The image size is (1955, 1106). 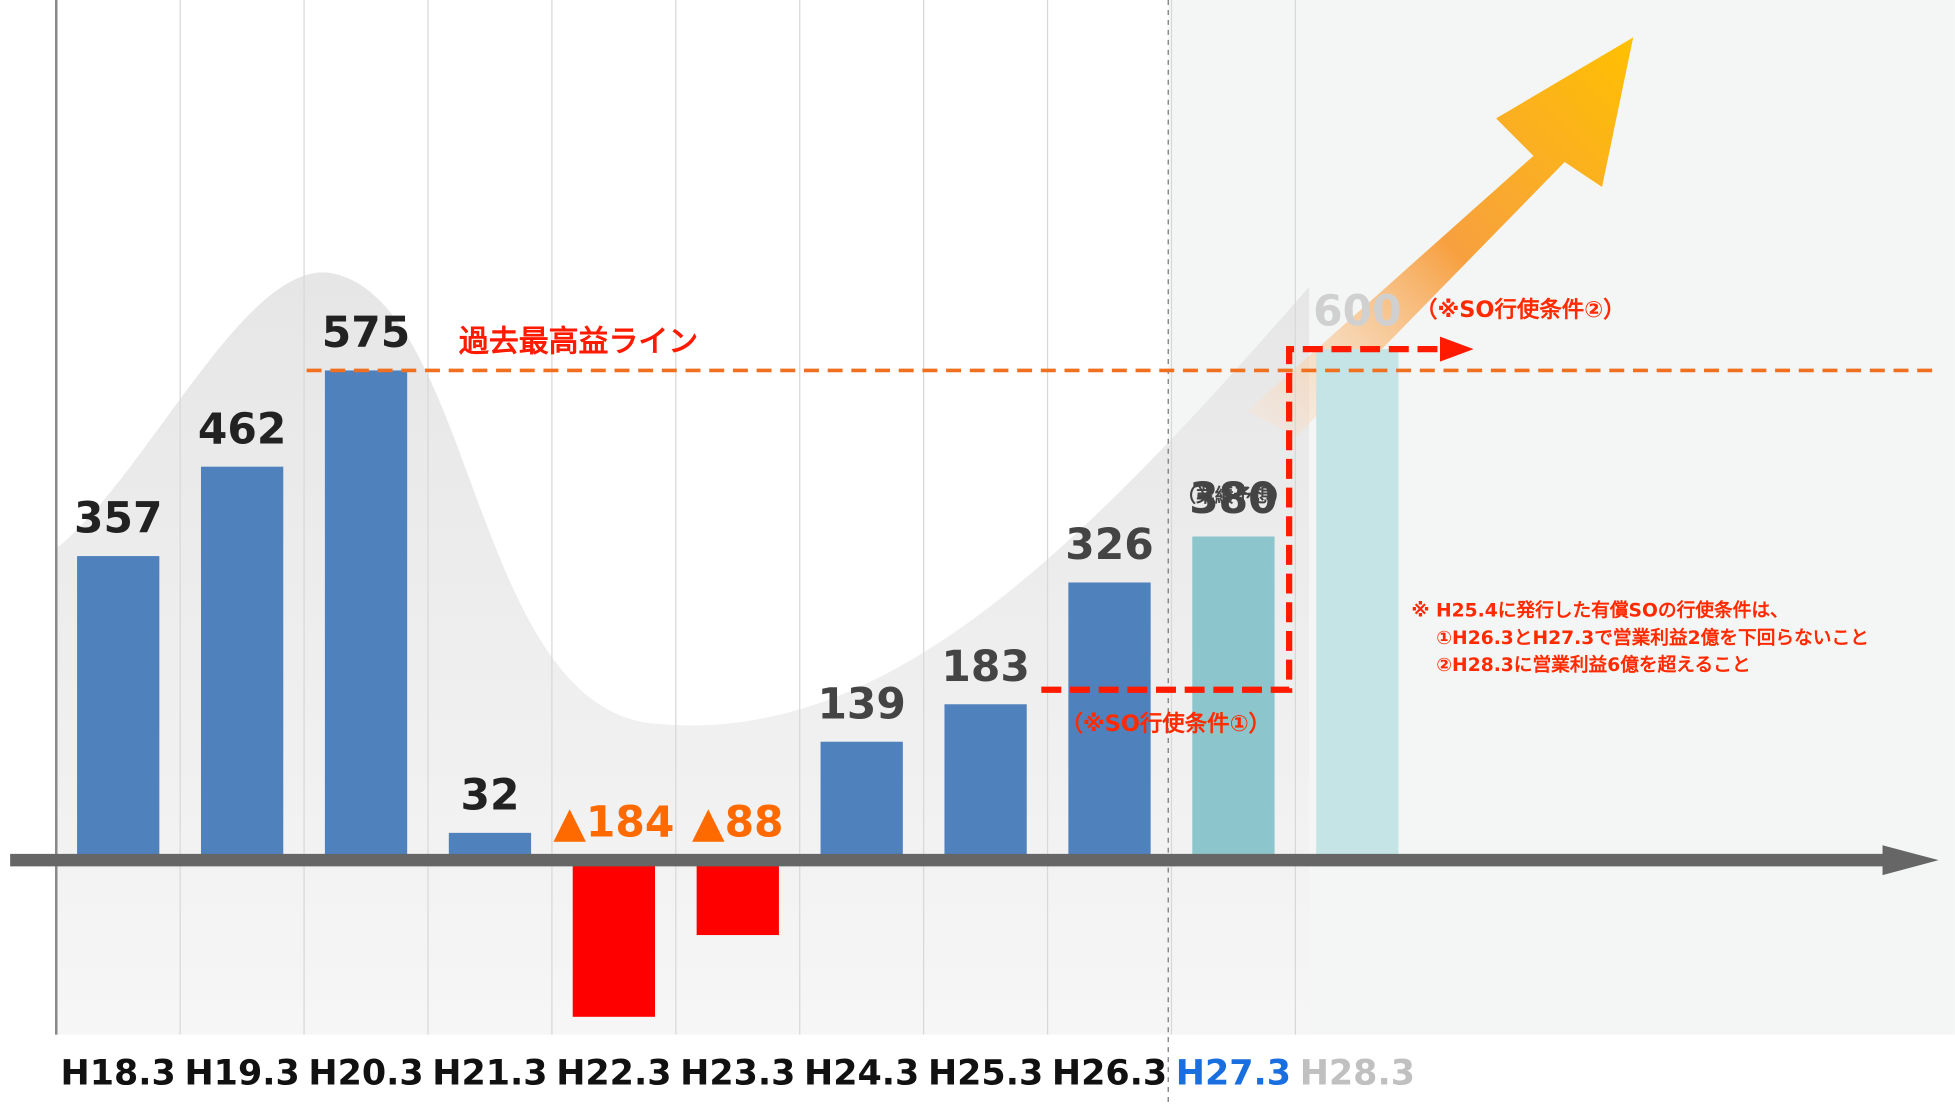 What do you see at coordinates (1456, 349) in the screenshot?
I see `condition-arrowhead` at bounding box center [1456, 349].